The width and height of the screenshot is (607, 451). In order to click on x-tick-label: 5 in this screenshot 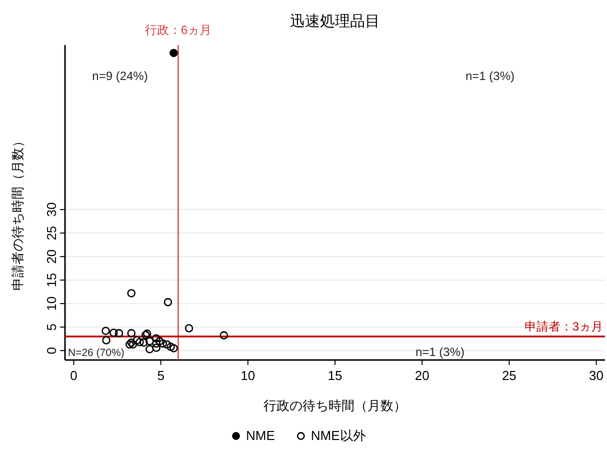, I will do `click(160, 375)`.